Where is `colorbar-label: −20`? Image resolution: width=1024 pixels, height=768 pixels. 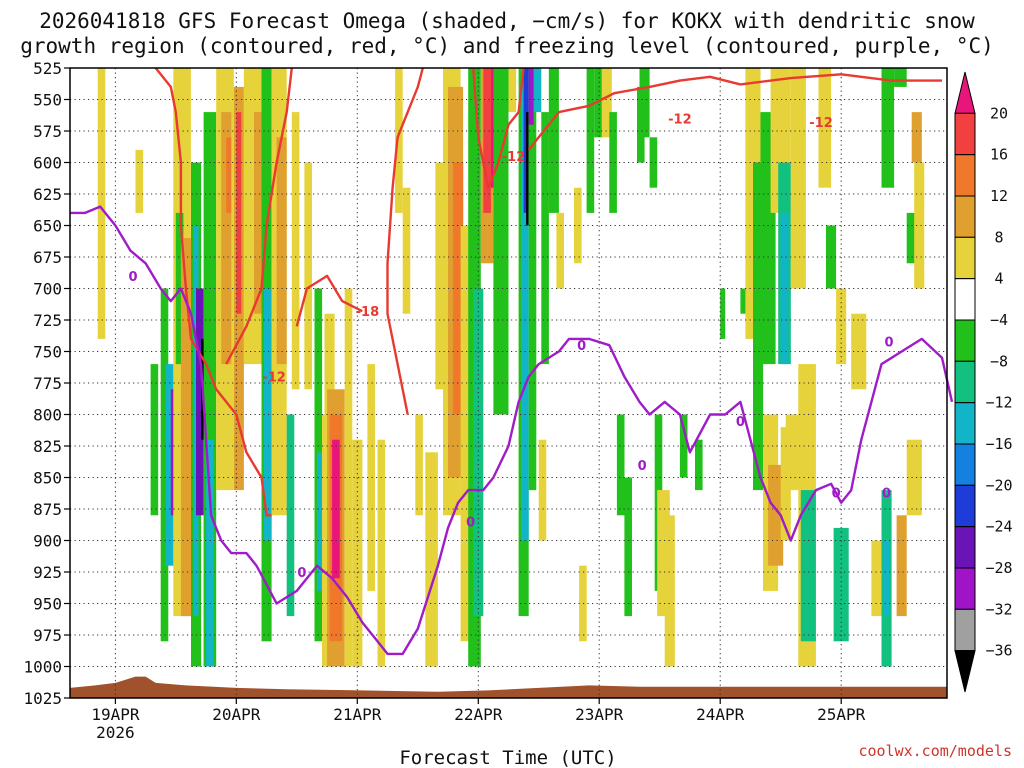
colorbar-label: −20 is located at coordinates (998, 485).